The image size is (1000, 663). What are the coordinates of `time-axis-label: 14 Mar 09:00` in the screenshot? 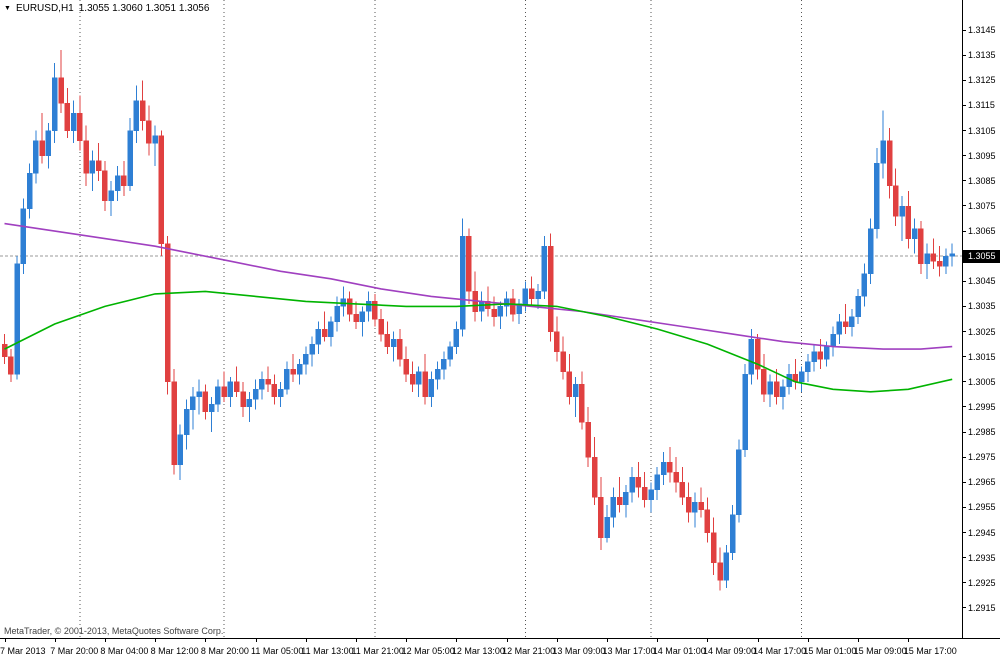 It's located at (729, 651).